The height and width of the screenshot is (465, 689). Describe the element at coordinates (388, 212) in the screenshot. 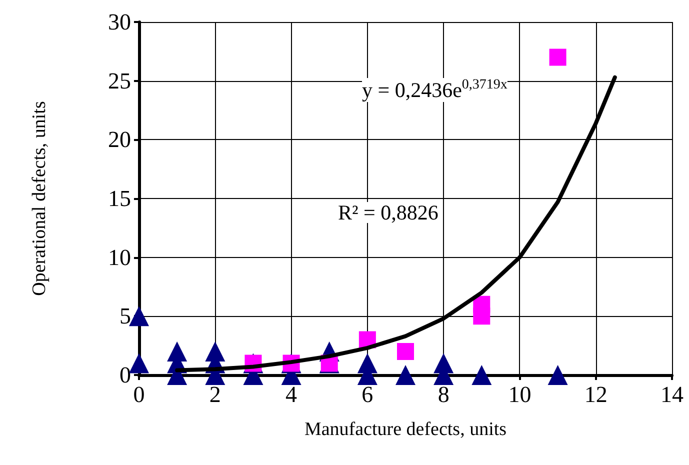

I see `annotation: R² = 0,8826` at that location.